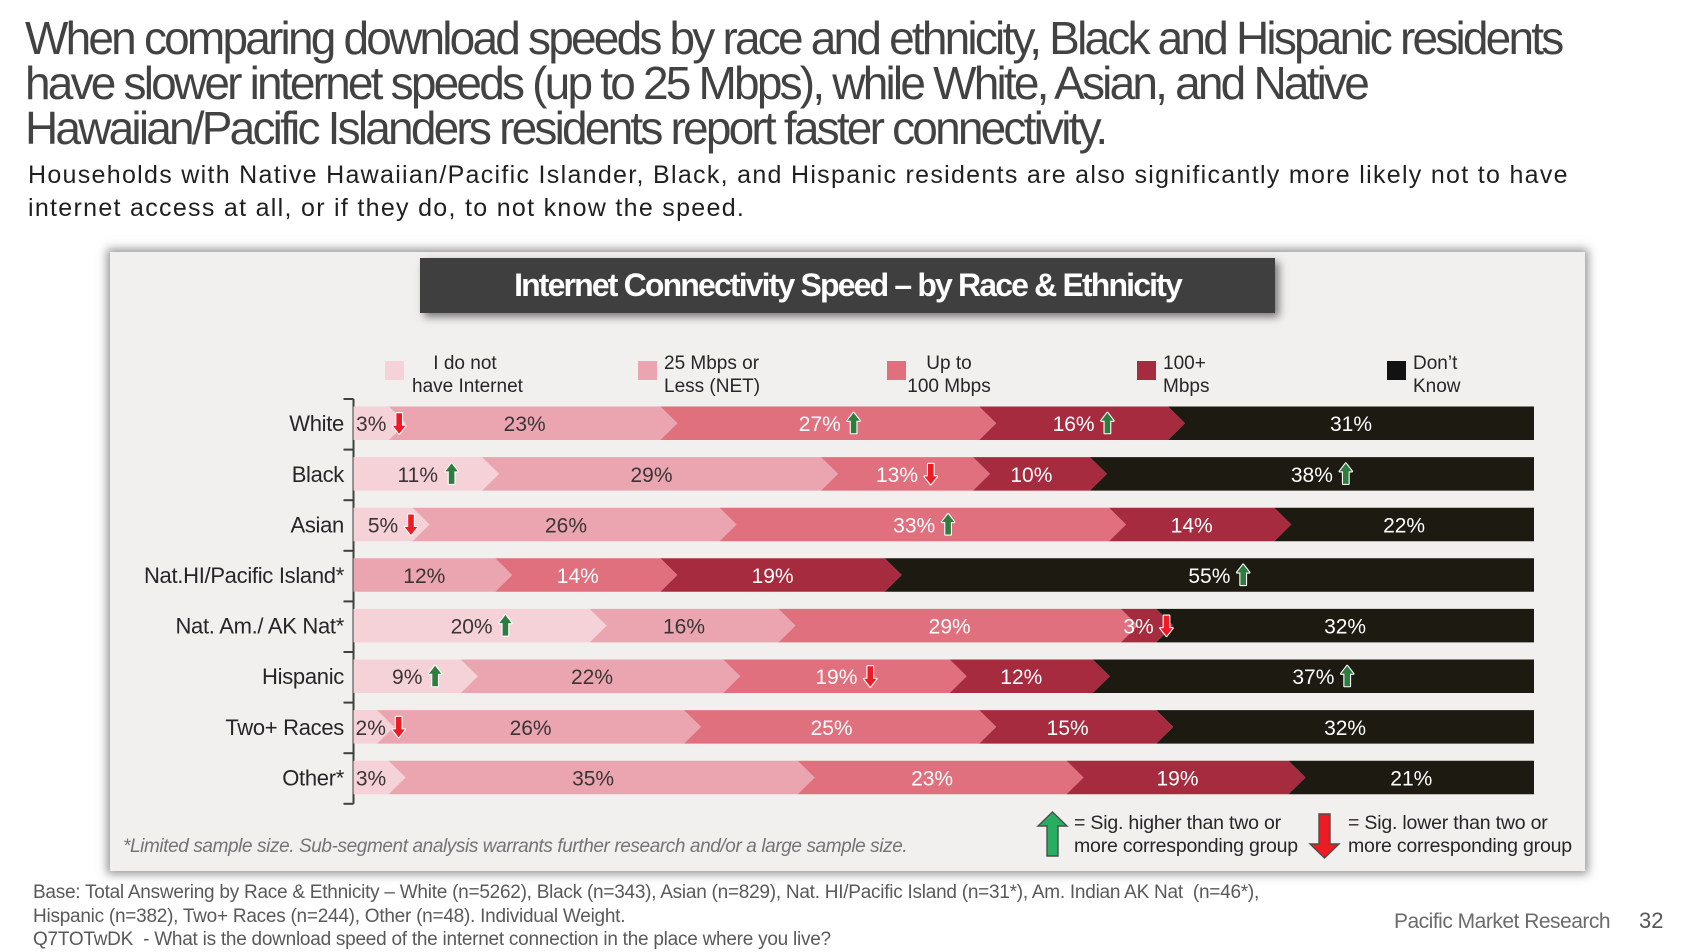  Describe the element at coordinates (593, 779) in the screenshot. I see `svg-text: 35%` at that location.